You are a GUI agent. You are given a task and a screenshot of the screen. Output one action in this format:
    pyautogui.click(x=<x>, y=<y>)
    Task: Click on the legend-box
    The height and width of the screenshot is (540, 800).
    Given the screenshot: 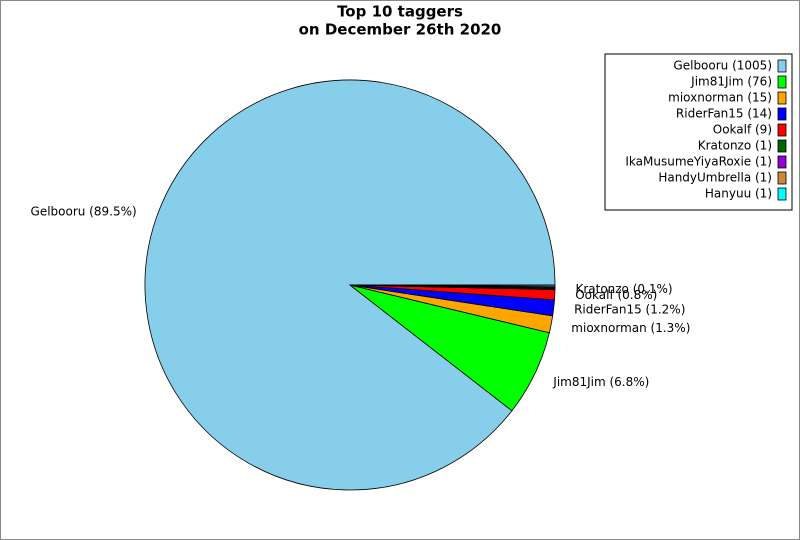 What is the action you would take?
    pyautogui.click(x=698, y=132)
    